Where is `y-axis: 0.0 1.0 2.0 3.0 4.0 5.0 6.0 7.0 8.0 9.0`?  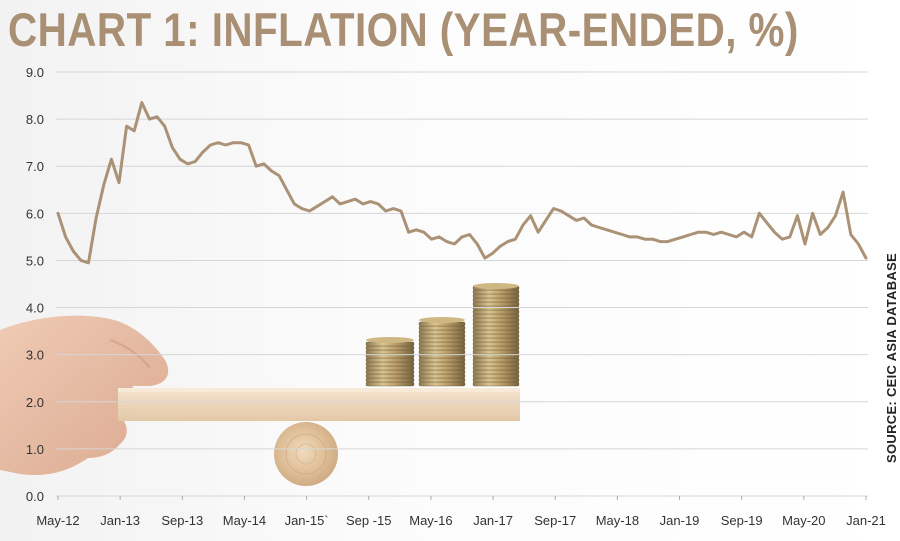 y-axis: 0.0 1.0 2.0 3.0 4.0 5.0 6.0 7.0 8.0 9.0 is located at coordinates (35, 284).